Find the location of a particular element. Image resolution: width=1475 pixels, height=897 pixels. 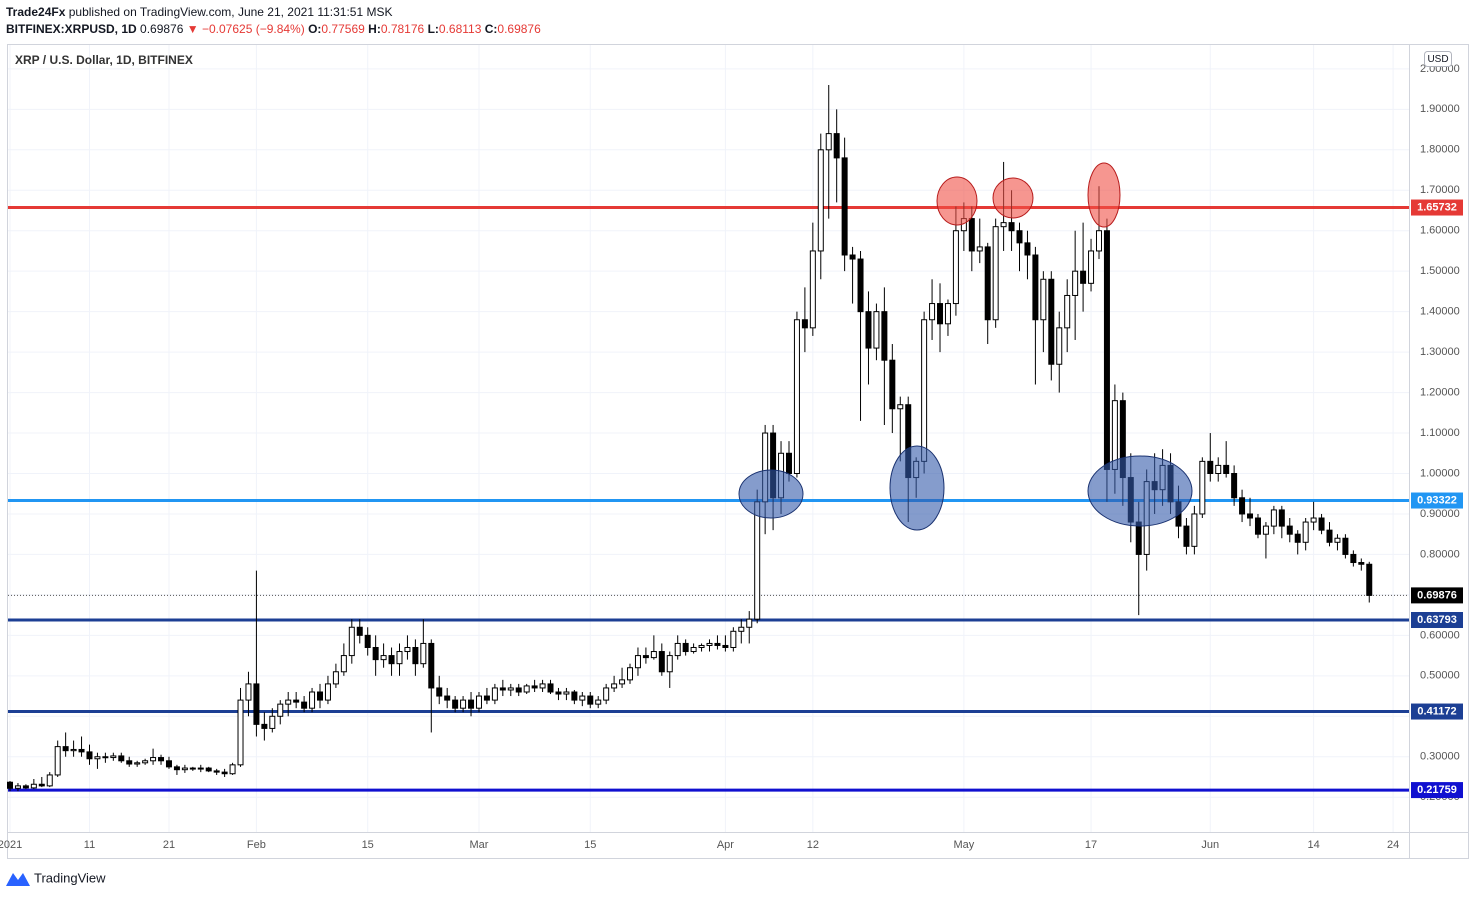

y-tick-label: 1.00000 is located at coordinates (1440, 473).